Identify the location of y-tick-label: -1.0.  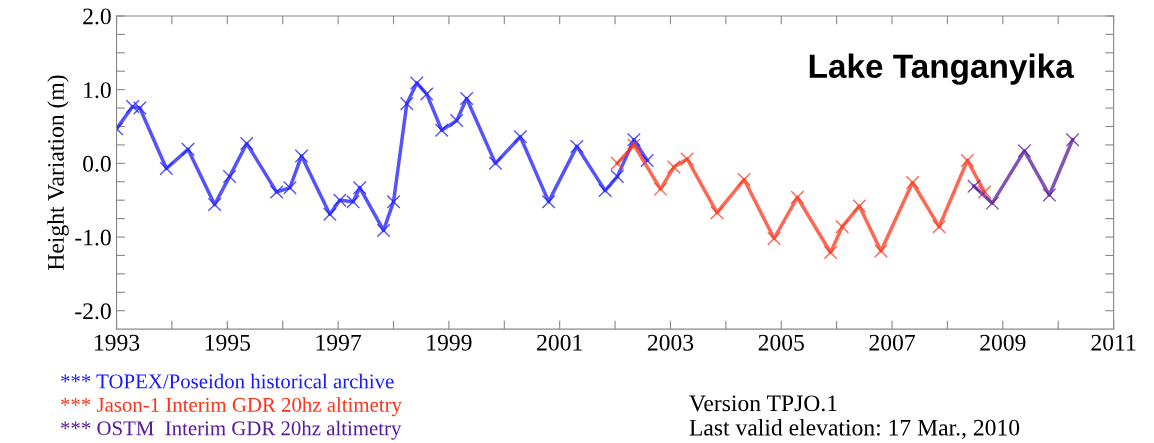
(93, 237).